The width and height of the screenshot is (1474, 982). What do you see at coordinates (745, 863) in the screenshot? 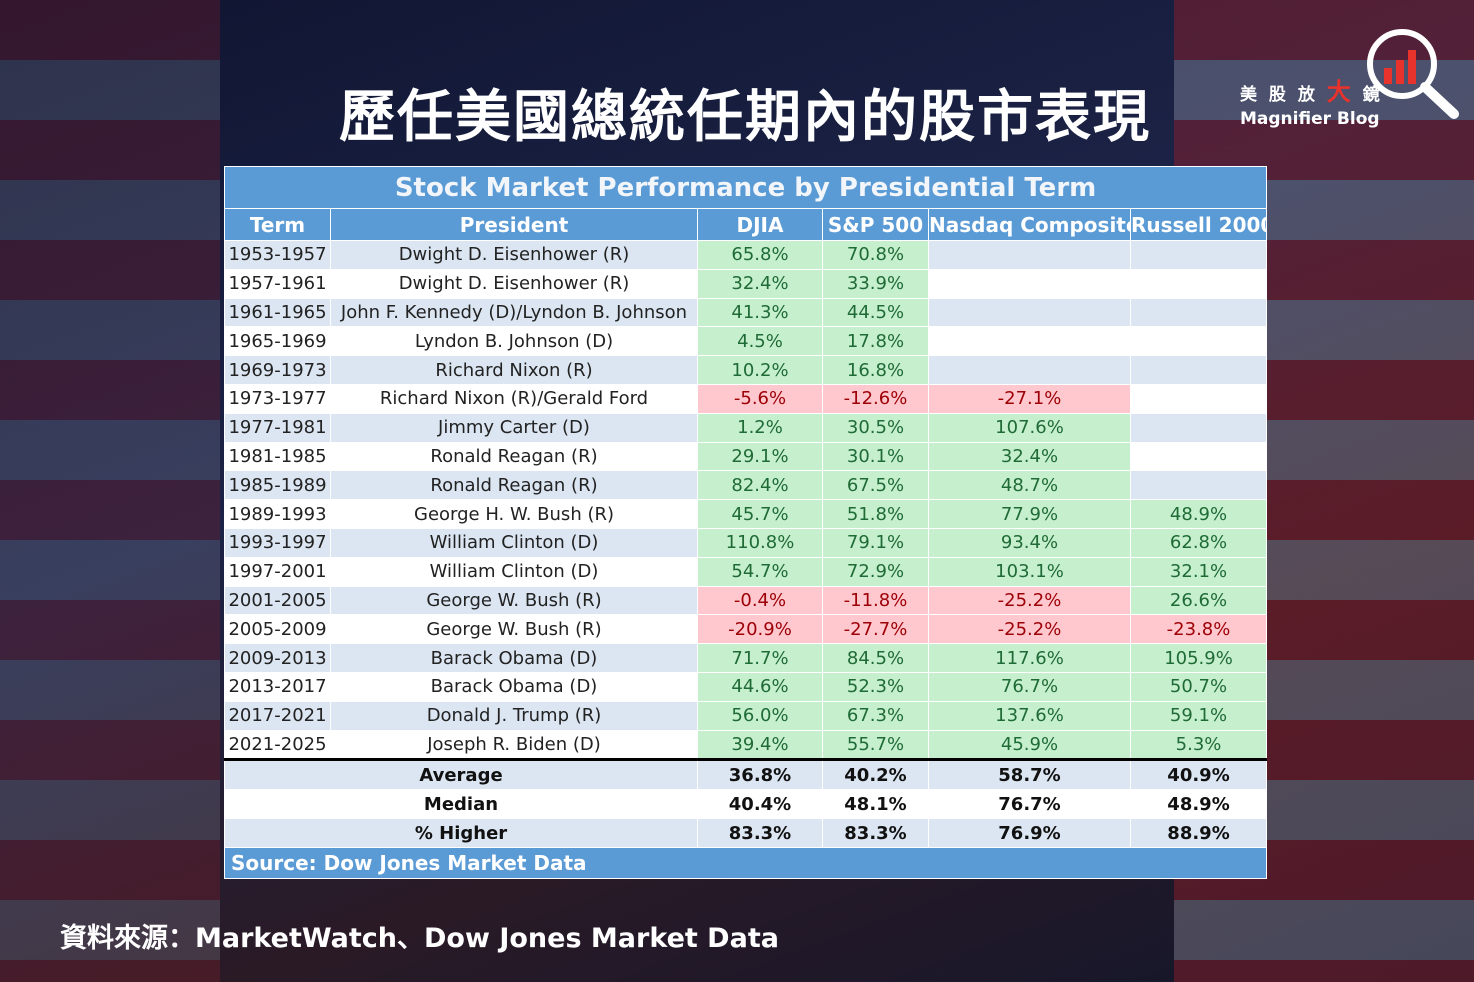
I see `source-row: Source: Dow Jones Market Data` at bounding box center [745, 863].